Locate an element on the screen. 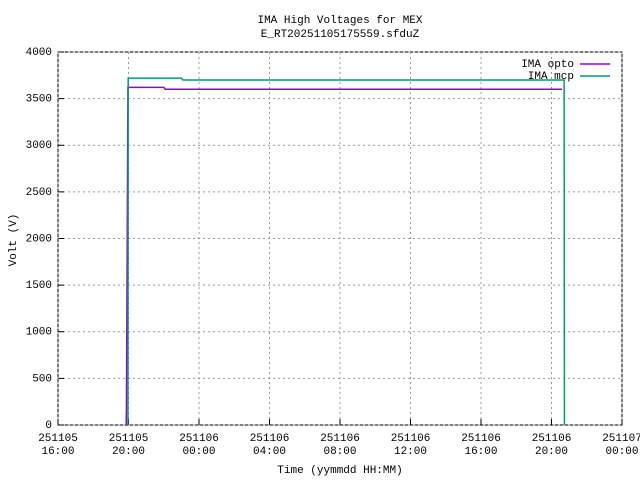 This screenshot has width=640, height=480. y-tick-label: 500 is located at coordinates (42, 379).